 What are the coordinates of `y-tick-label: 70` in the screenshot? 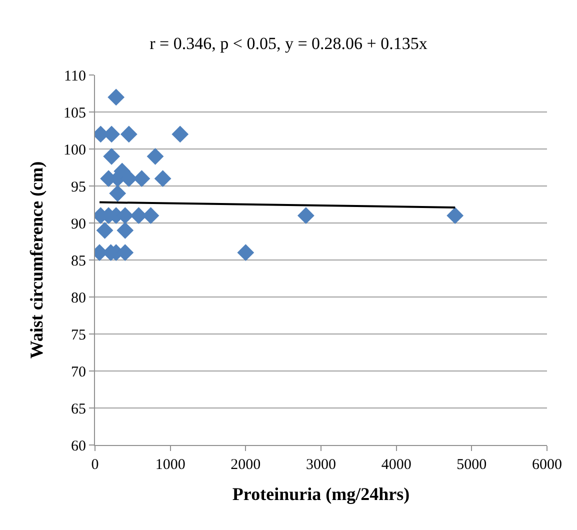 It's located at (78, 372).